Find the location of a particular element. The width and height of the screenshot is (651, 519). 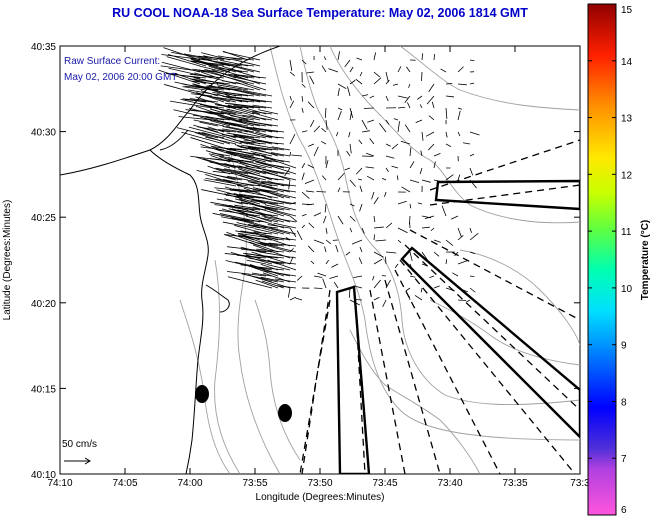

x-tick-label: 73:40 is located at coordinates (449, 483).